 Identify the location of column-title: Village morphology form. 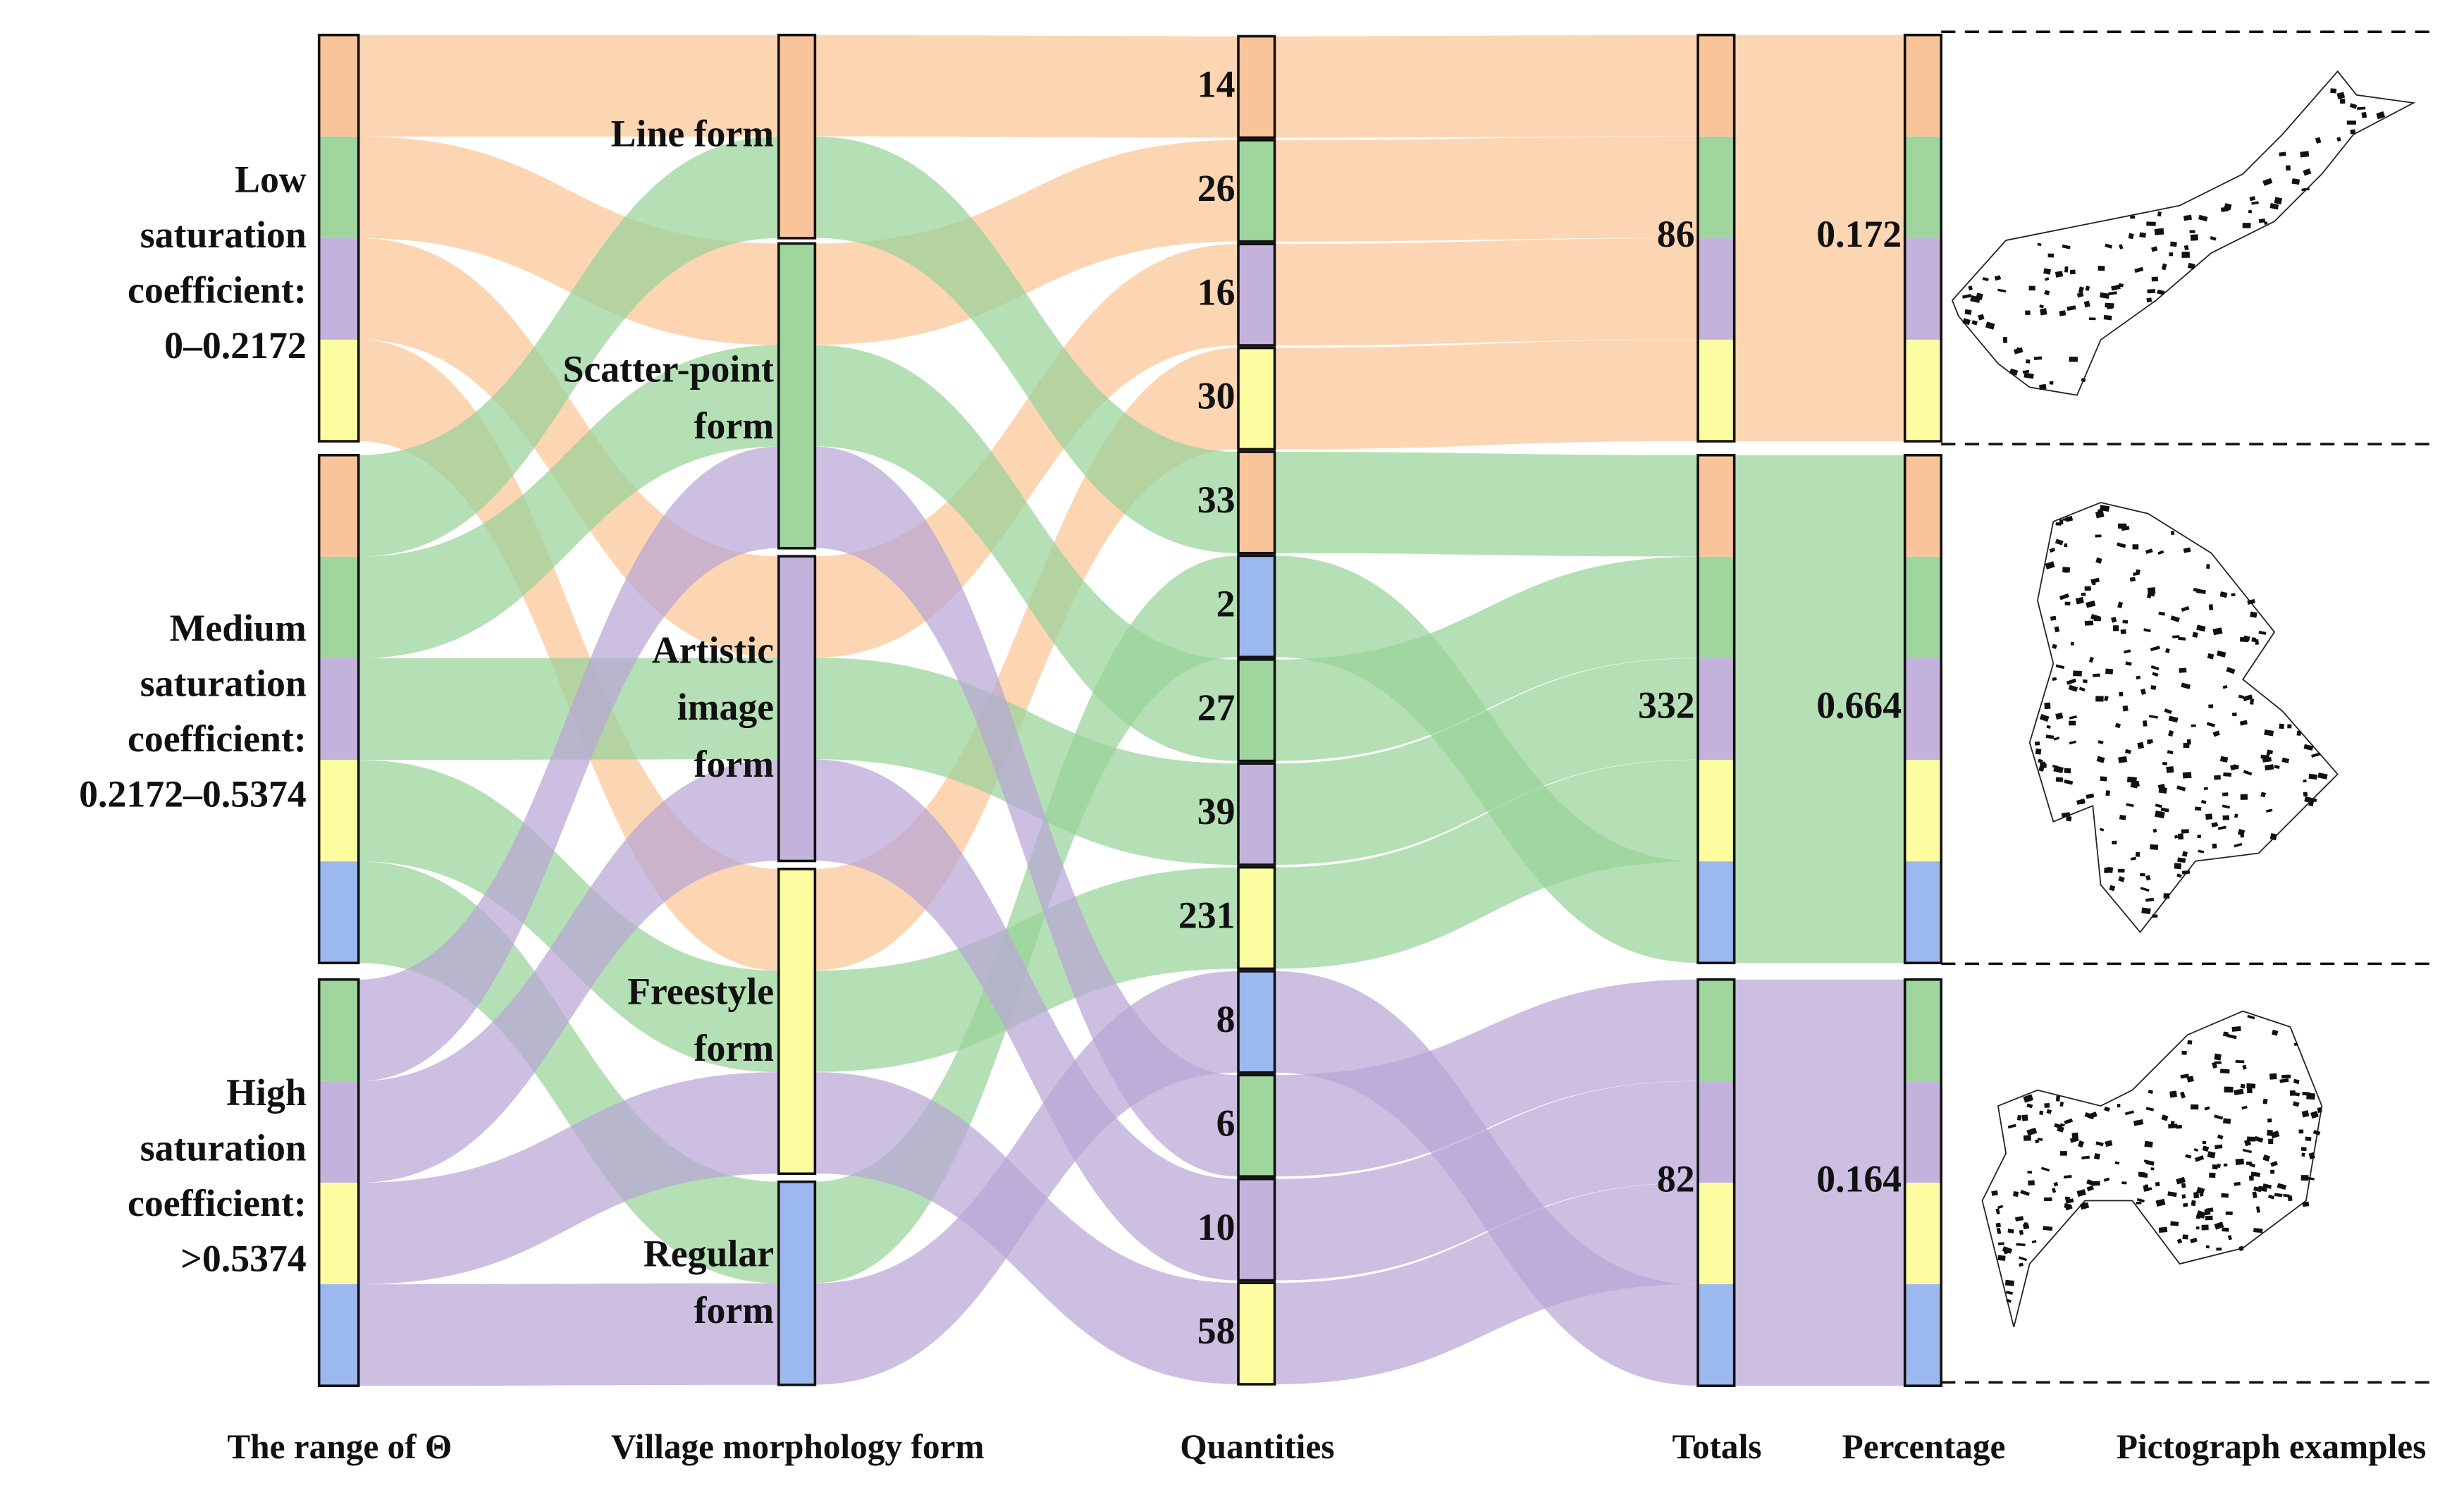
(797, 1446).